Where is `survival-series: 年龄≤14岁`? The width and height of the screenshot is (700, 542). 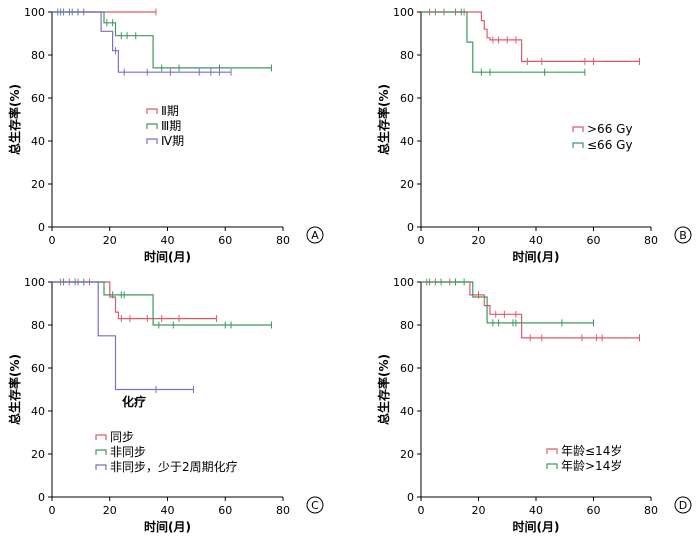
survival-series: 年龄≤14岁 is located at coordinates (530, 368).